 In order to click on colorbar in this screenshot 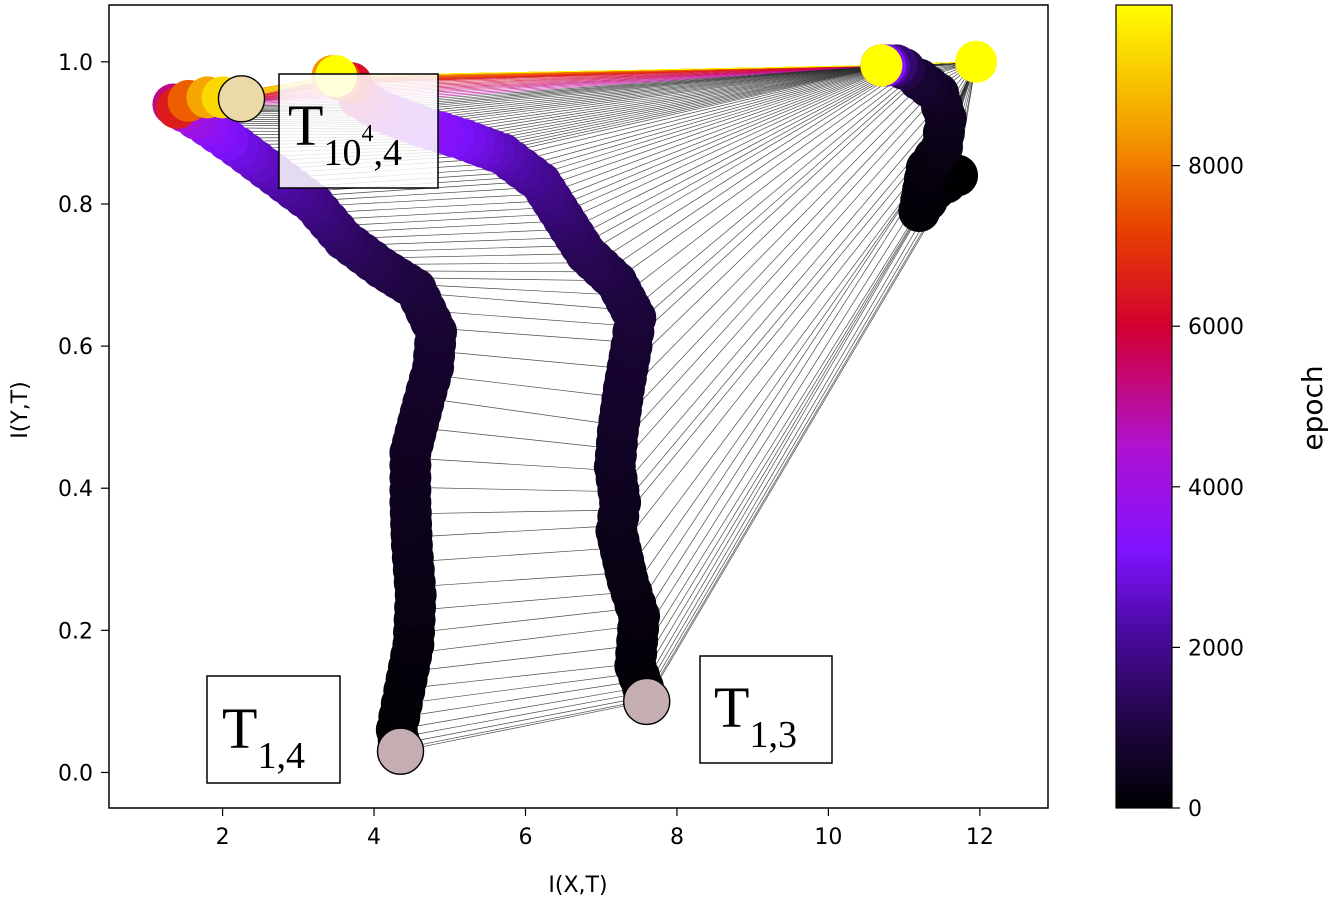, I will do `click(1144, 406)`.